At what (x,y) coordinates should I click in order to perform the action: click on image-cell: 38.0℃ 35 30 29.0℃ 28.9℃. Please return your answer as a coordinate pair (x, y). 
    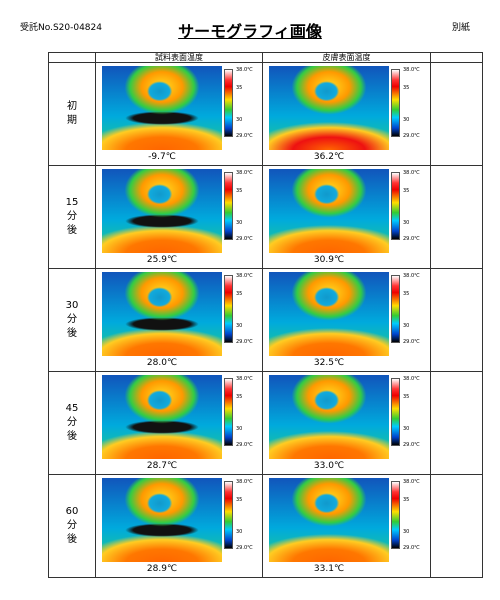
    Looking at the image, I should click on (179, 526).